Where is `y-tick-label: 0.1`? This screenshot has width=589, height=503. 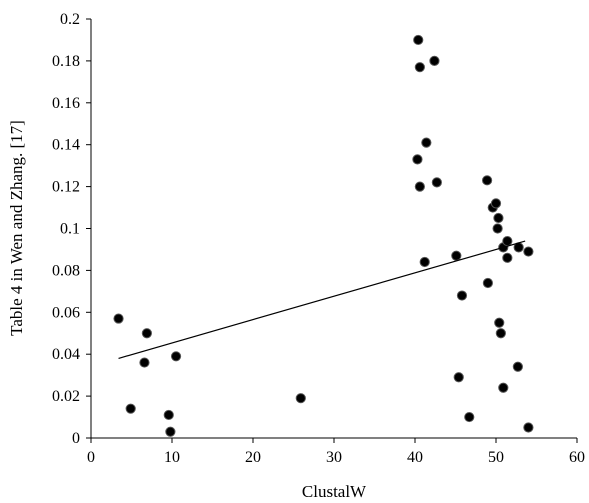 y-tick-label: 0.1 is located at coordinates (70, 229).